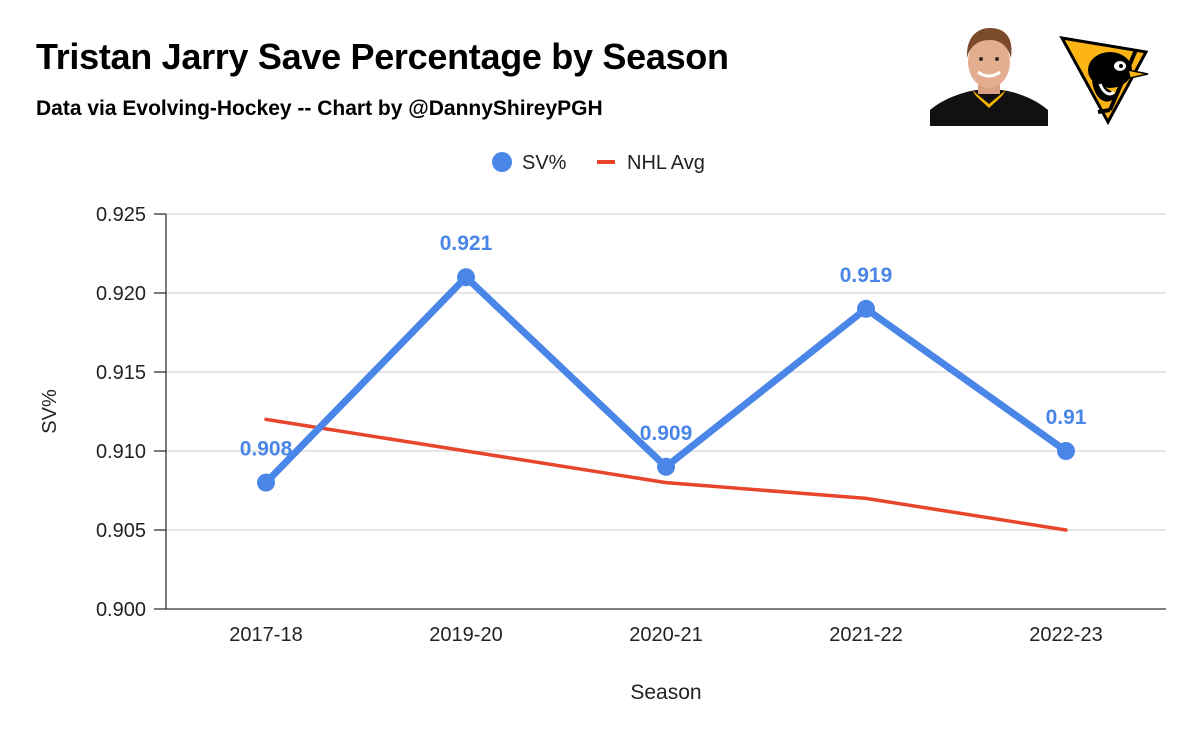 This screenshot has height=740, width=1200. I want to click on series-line-nhl-avg, so click(666, 474).